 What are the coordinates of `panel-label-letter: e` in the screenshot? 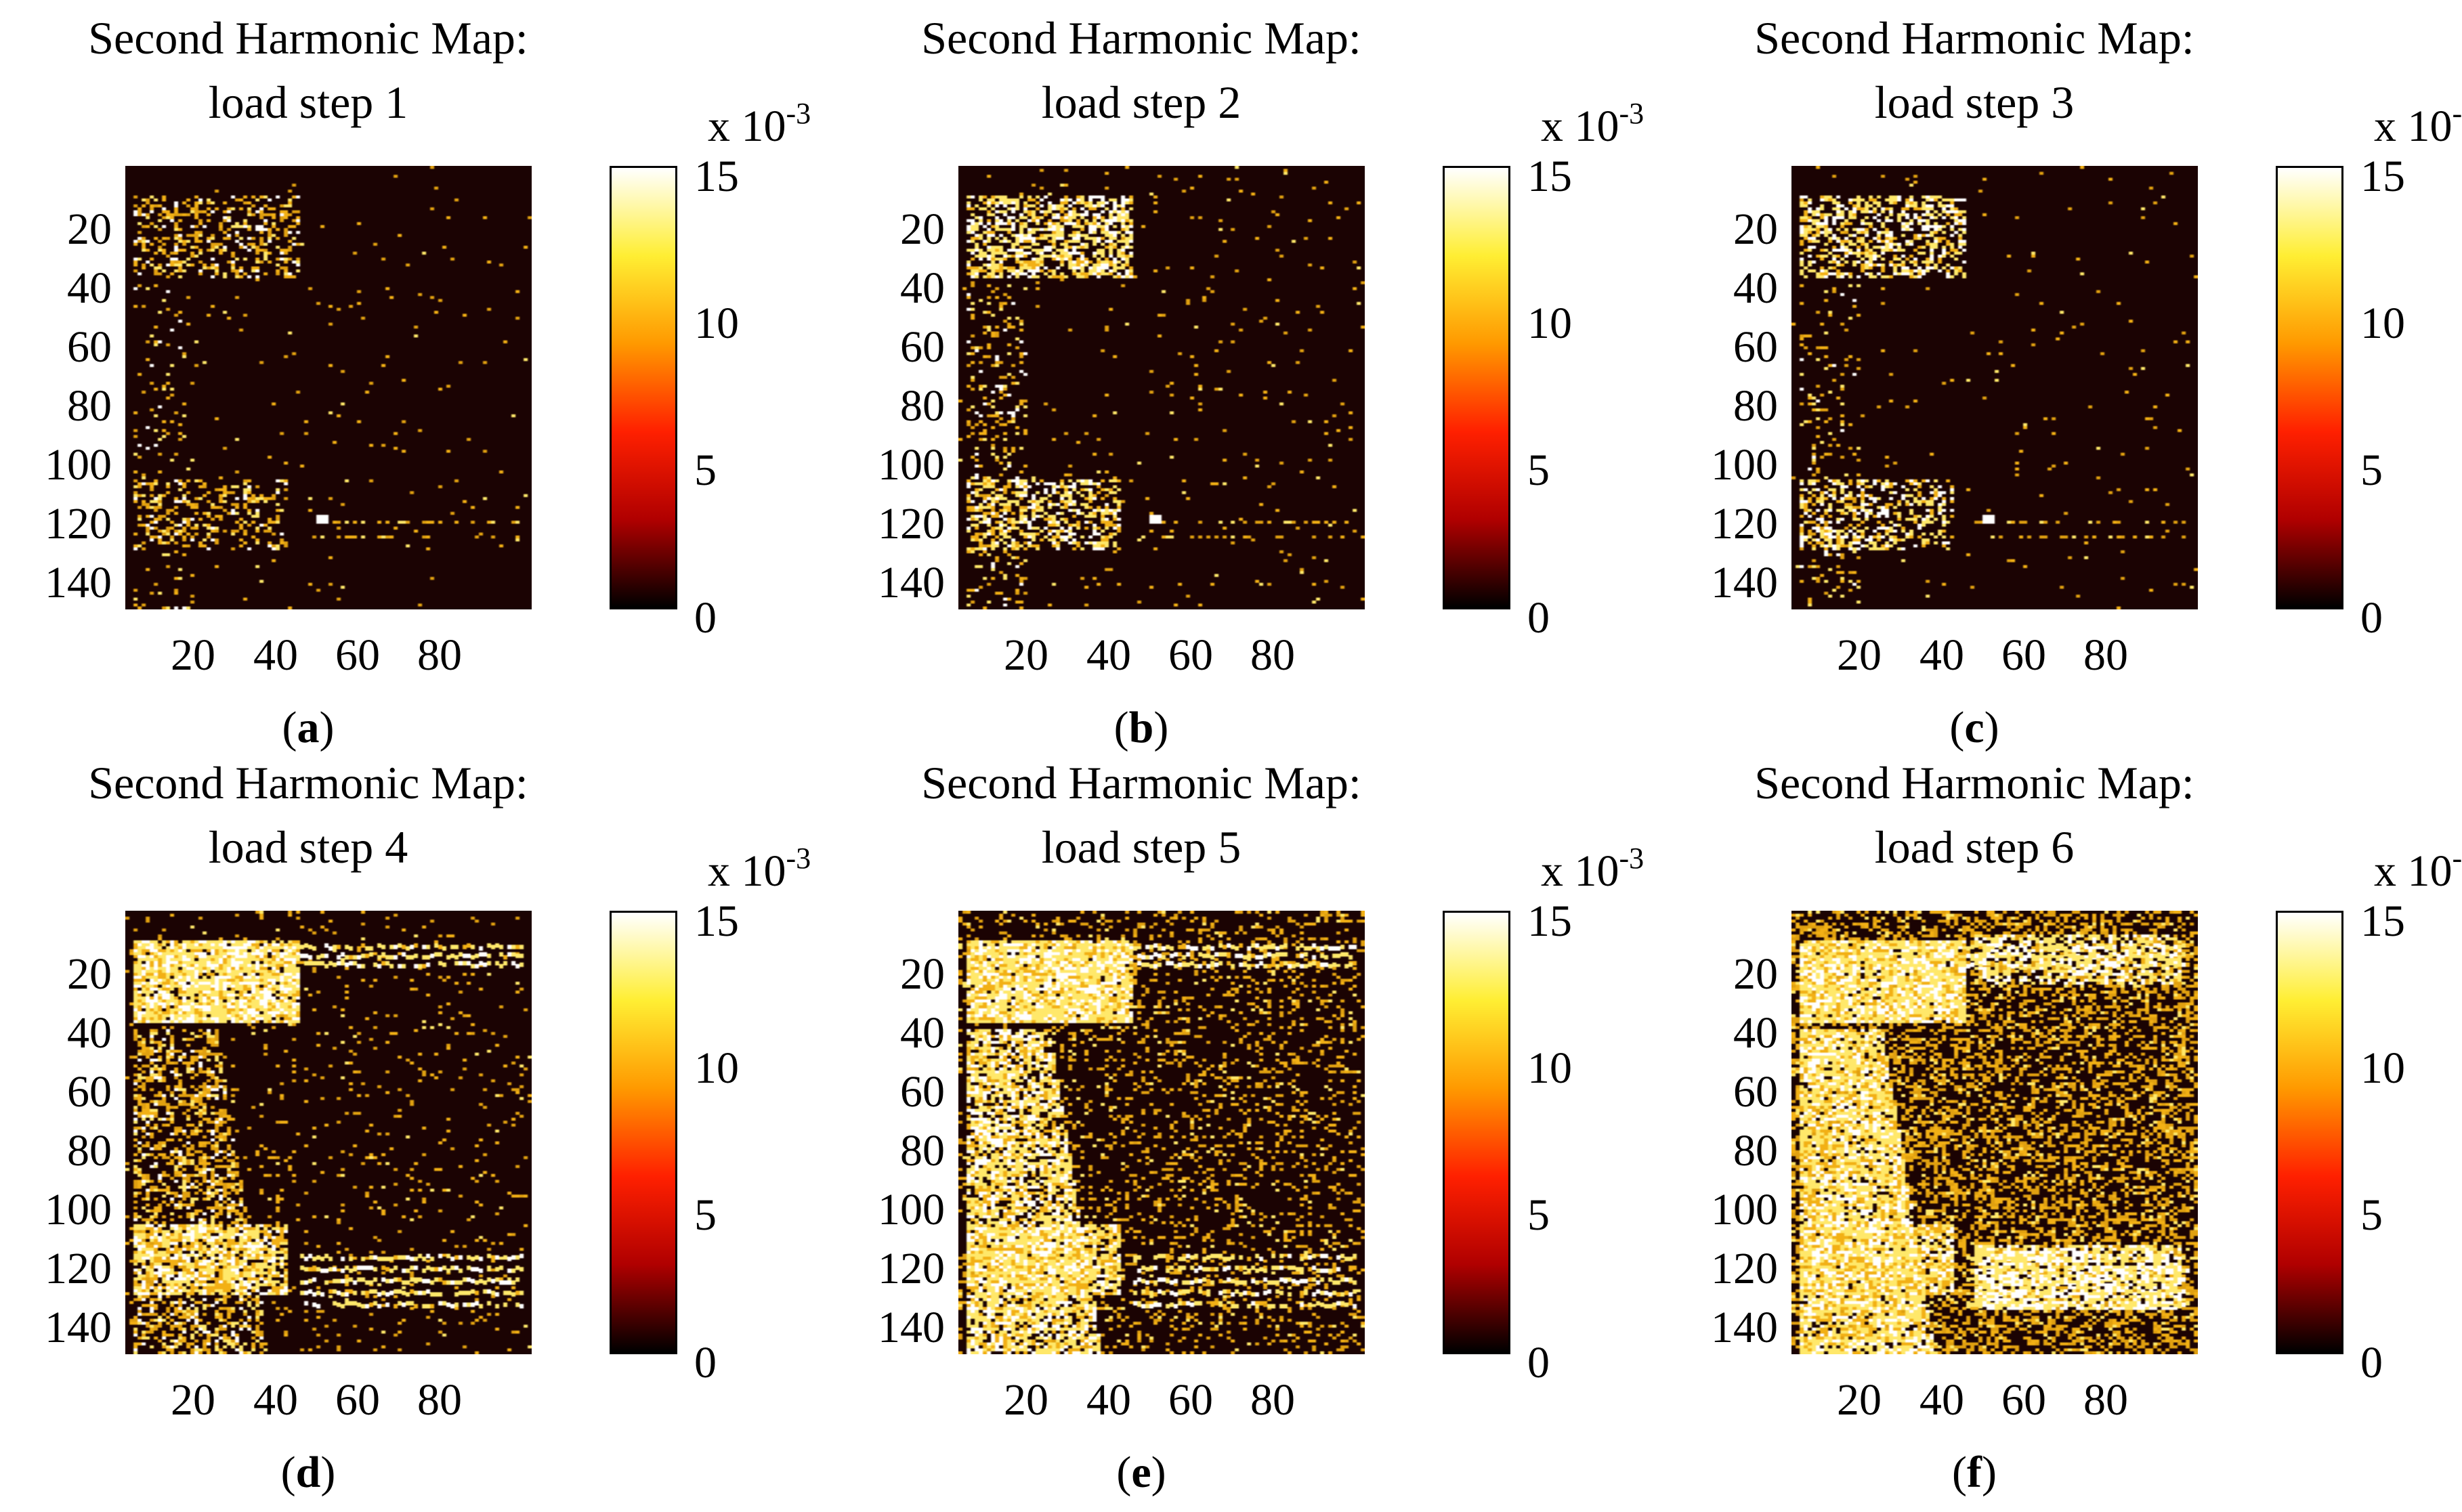 It's located at (1141, 1472).